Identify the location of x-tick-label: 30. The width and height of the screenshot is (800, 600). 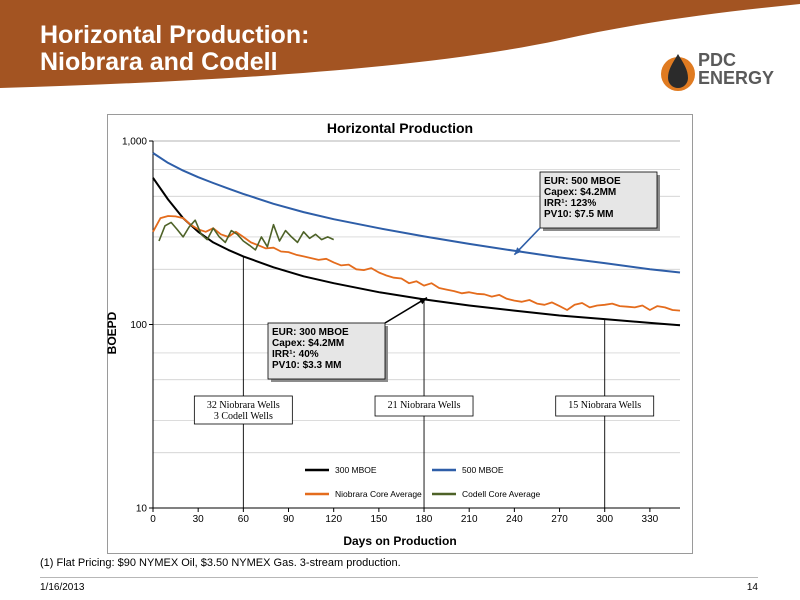
(199, 519).